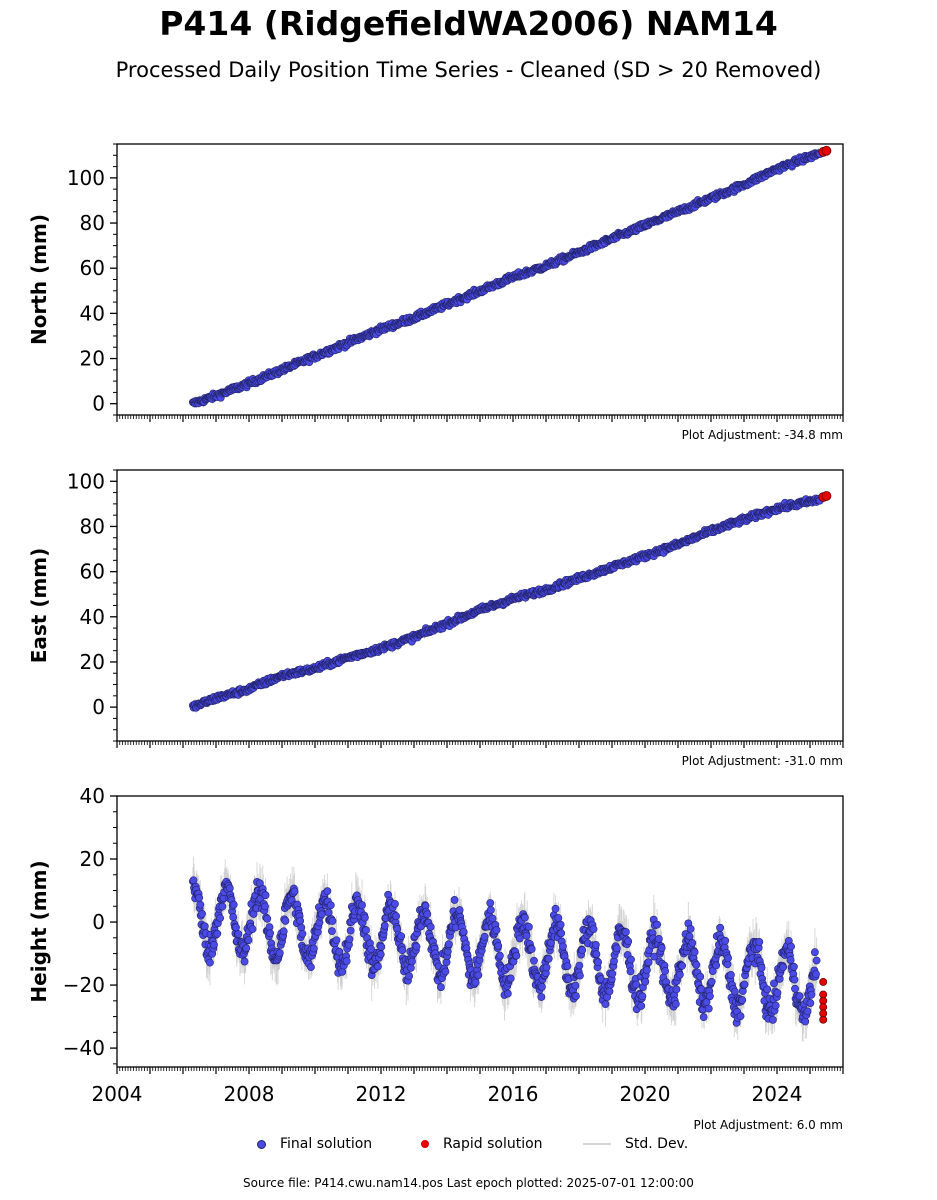 The height and width of the screenshot is (1200, 937). What do you see at coordinates (39, 606) in the screenshot?
I see `east-y-axis-label: East (mm)` at bounding box center [39, 606].